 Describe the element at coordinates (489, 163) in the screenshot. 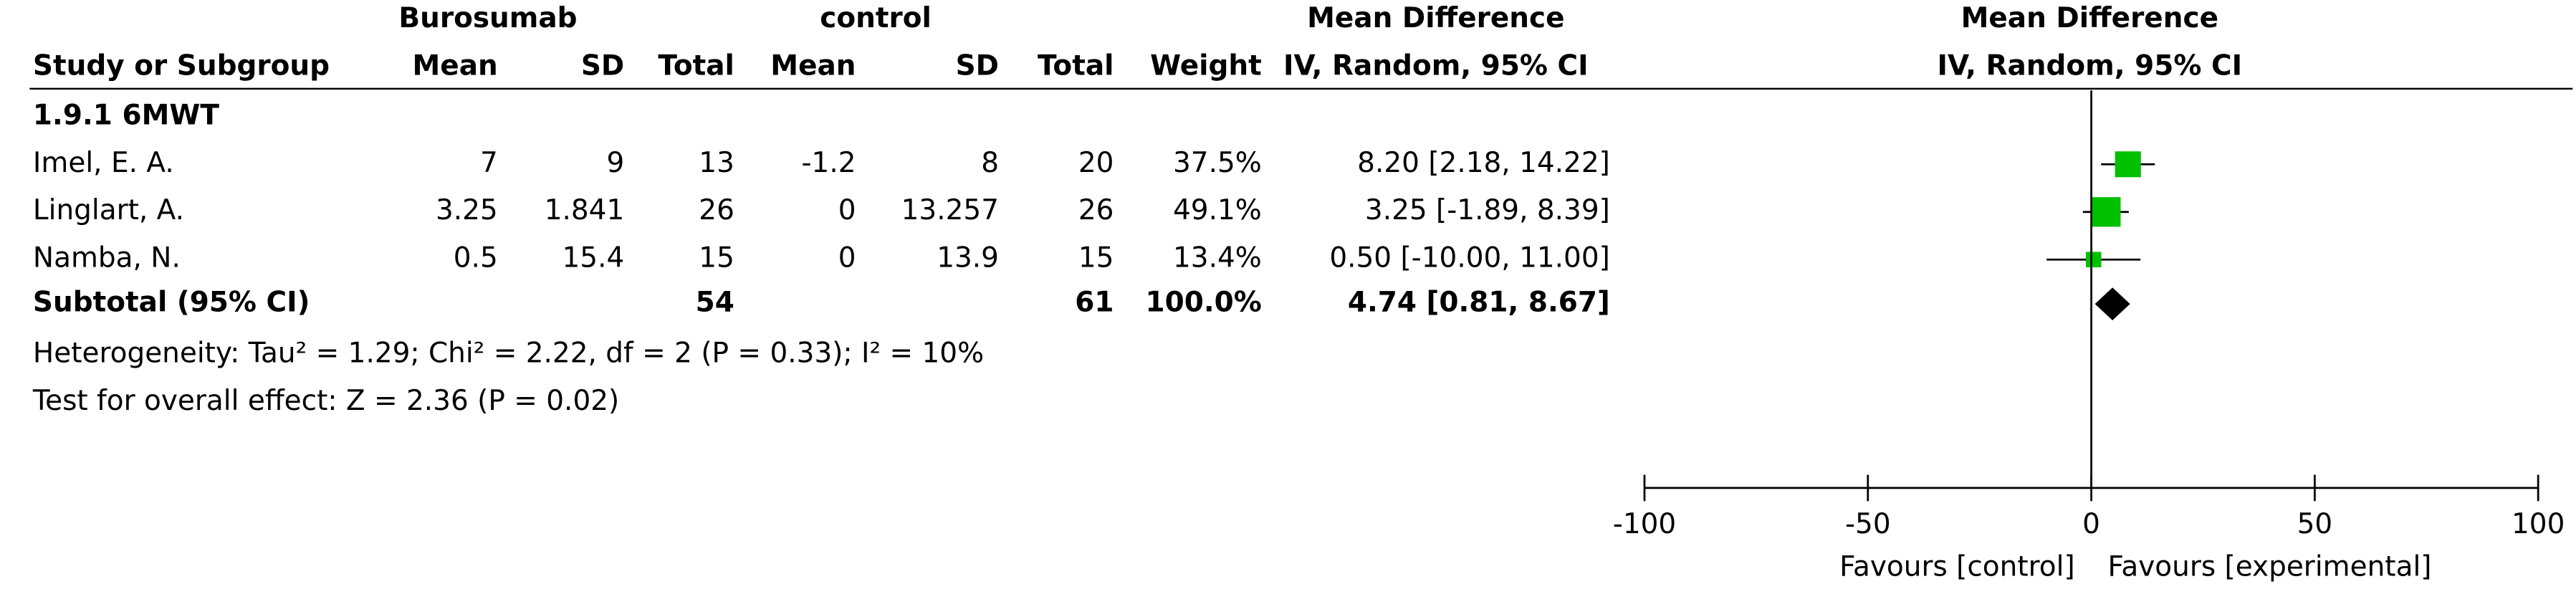

I see `cell: 7` at that location.